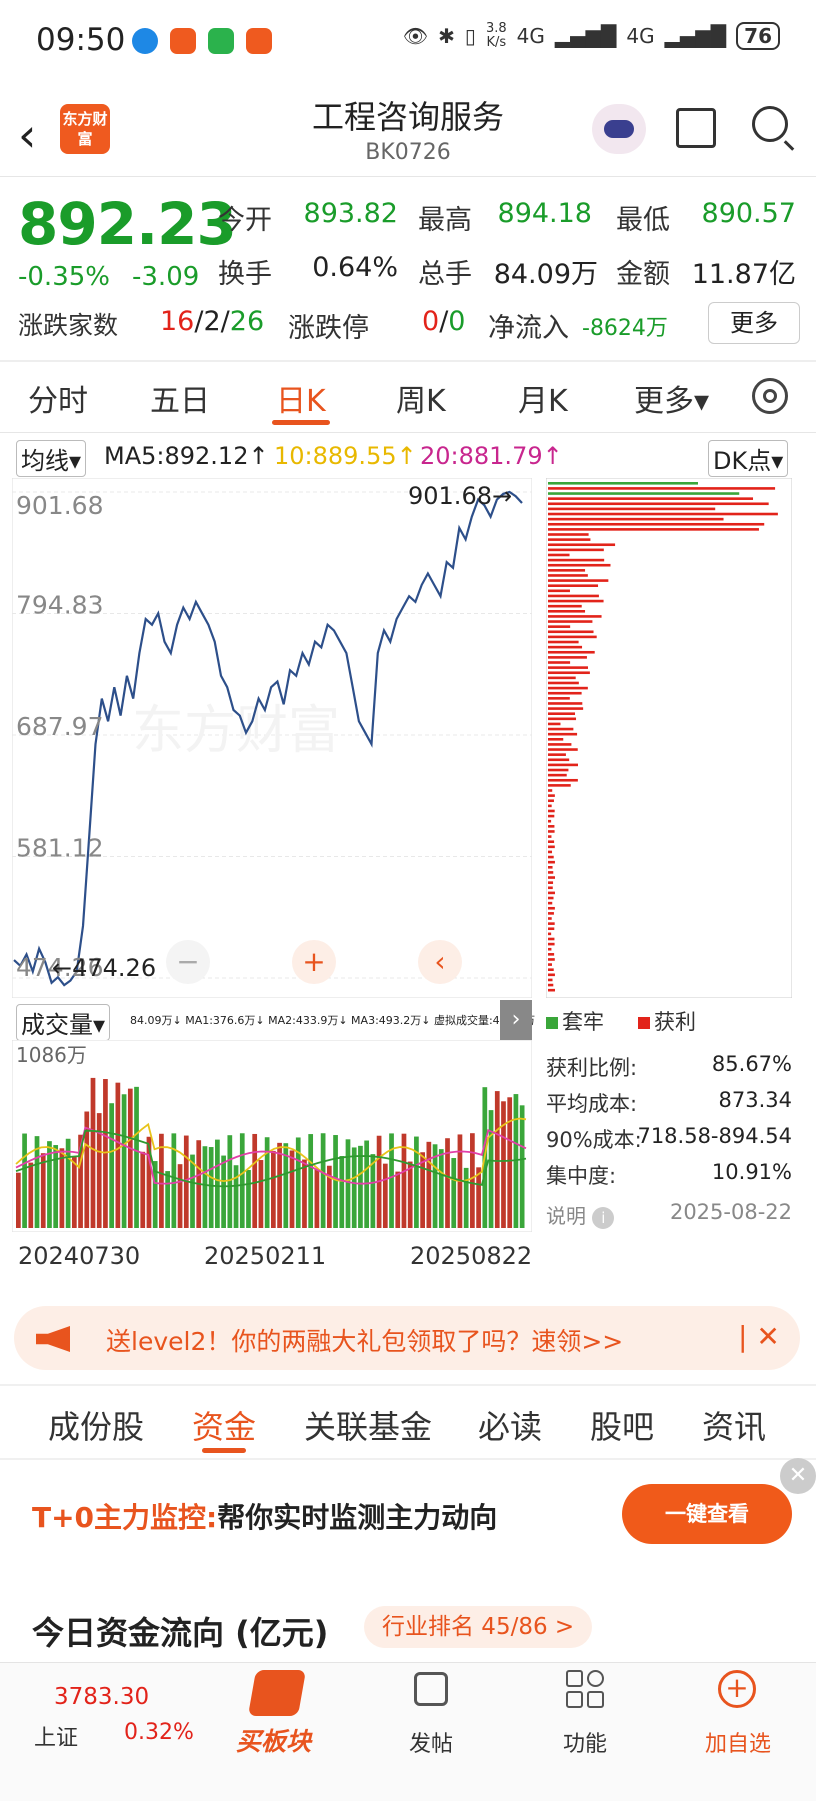 The image size is (816, 1801). I want to click on tab-constituents: 成份股, so click(96, 1427).